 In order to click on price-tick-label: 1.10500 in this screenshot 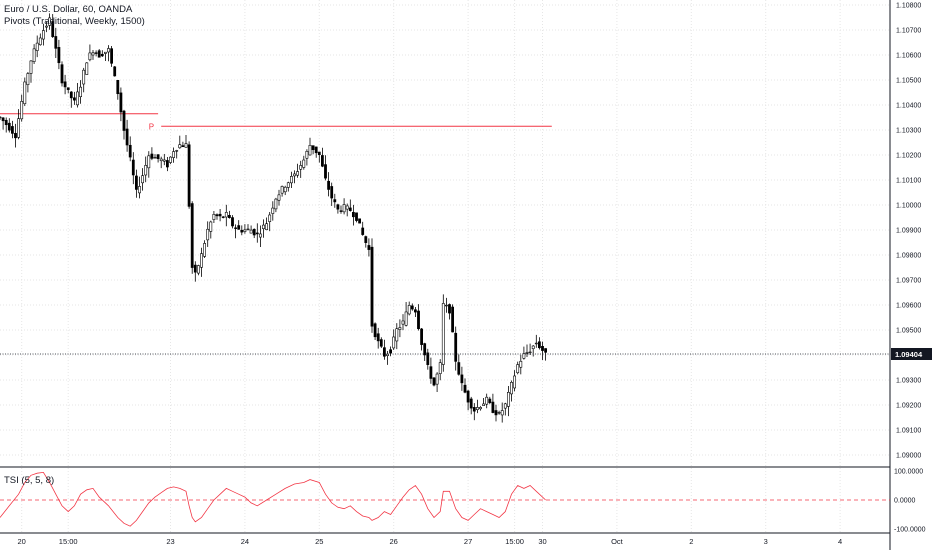, I will do `click(908, 81)`.